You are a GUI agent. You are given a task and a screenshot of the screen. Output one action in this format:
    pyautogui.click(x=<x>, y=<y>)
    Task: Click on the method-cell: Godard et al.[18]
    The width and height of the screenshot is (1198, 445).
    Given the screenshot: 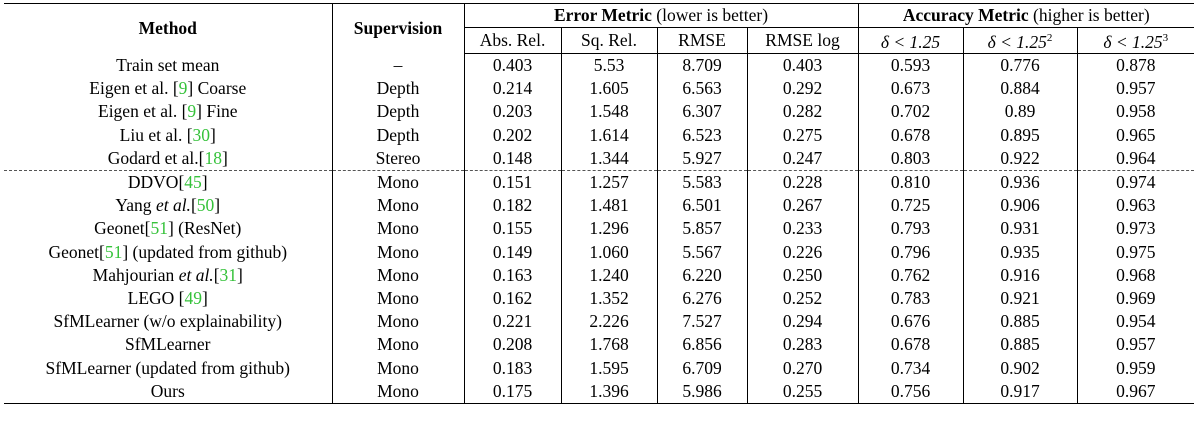 What is the action you would take?
    pyautogui.click(x=168, y=158)
    